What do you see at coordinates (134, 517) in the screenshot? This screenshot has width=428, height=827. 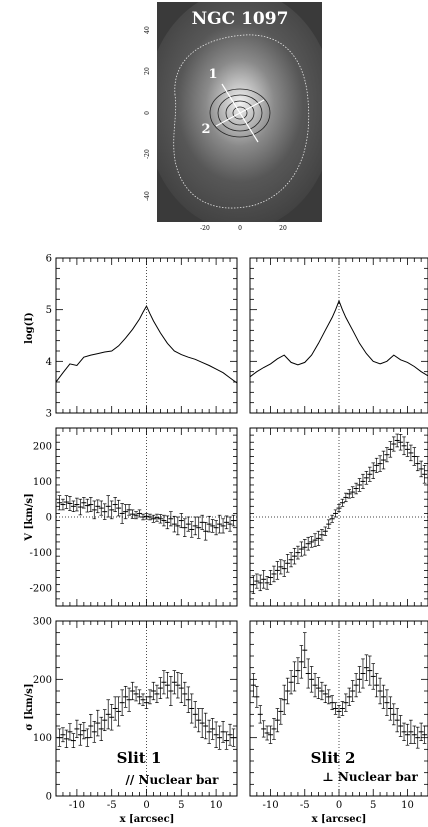 I see `panel-slit1-velocity: -200 -100 0 100 200` at bounding box center [134, 517].